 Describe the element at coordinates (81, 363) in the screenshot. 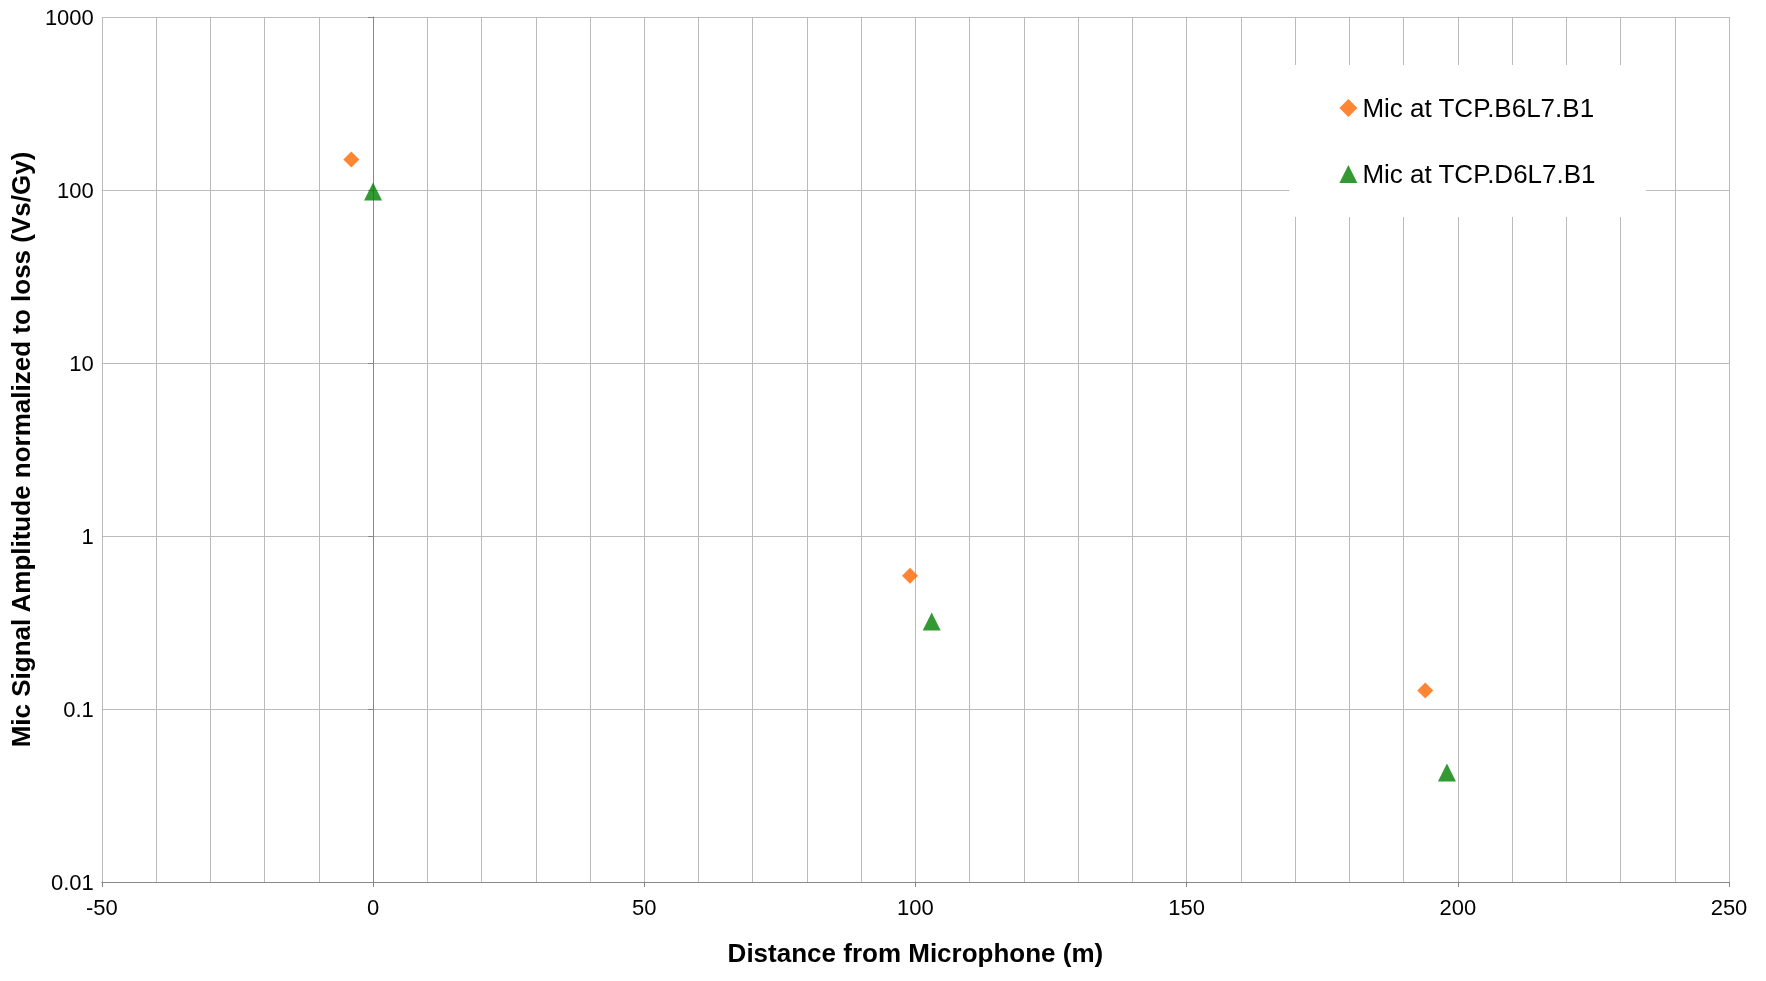

I see `y-tick-label: 10` at that location.